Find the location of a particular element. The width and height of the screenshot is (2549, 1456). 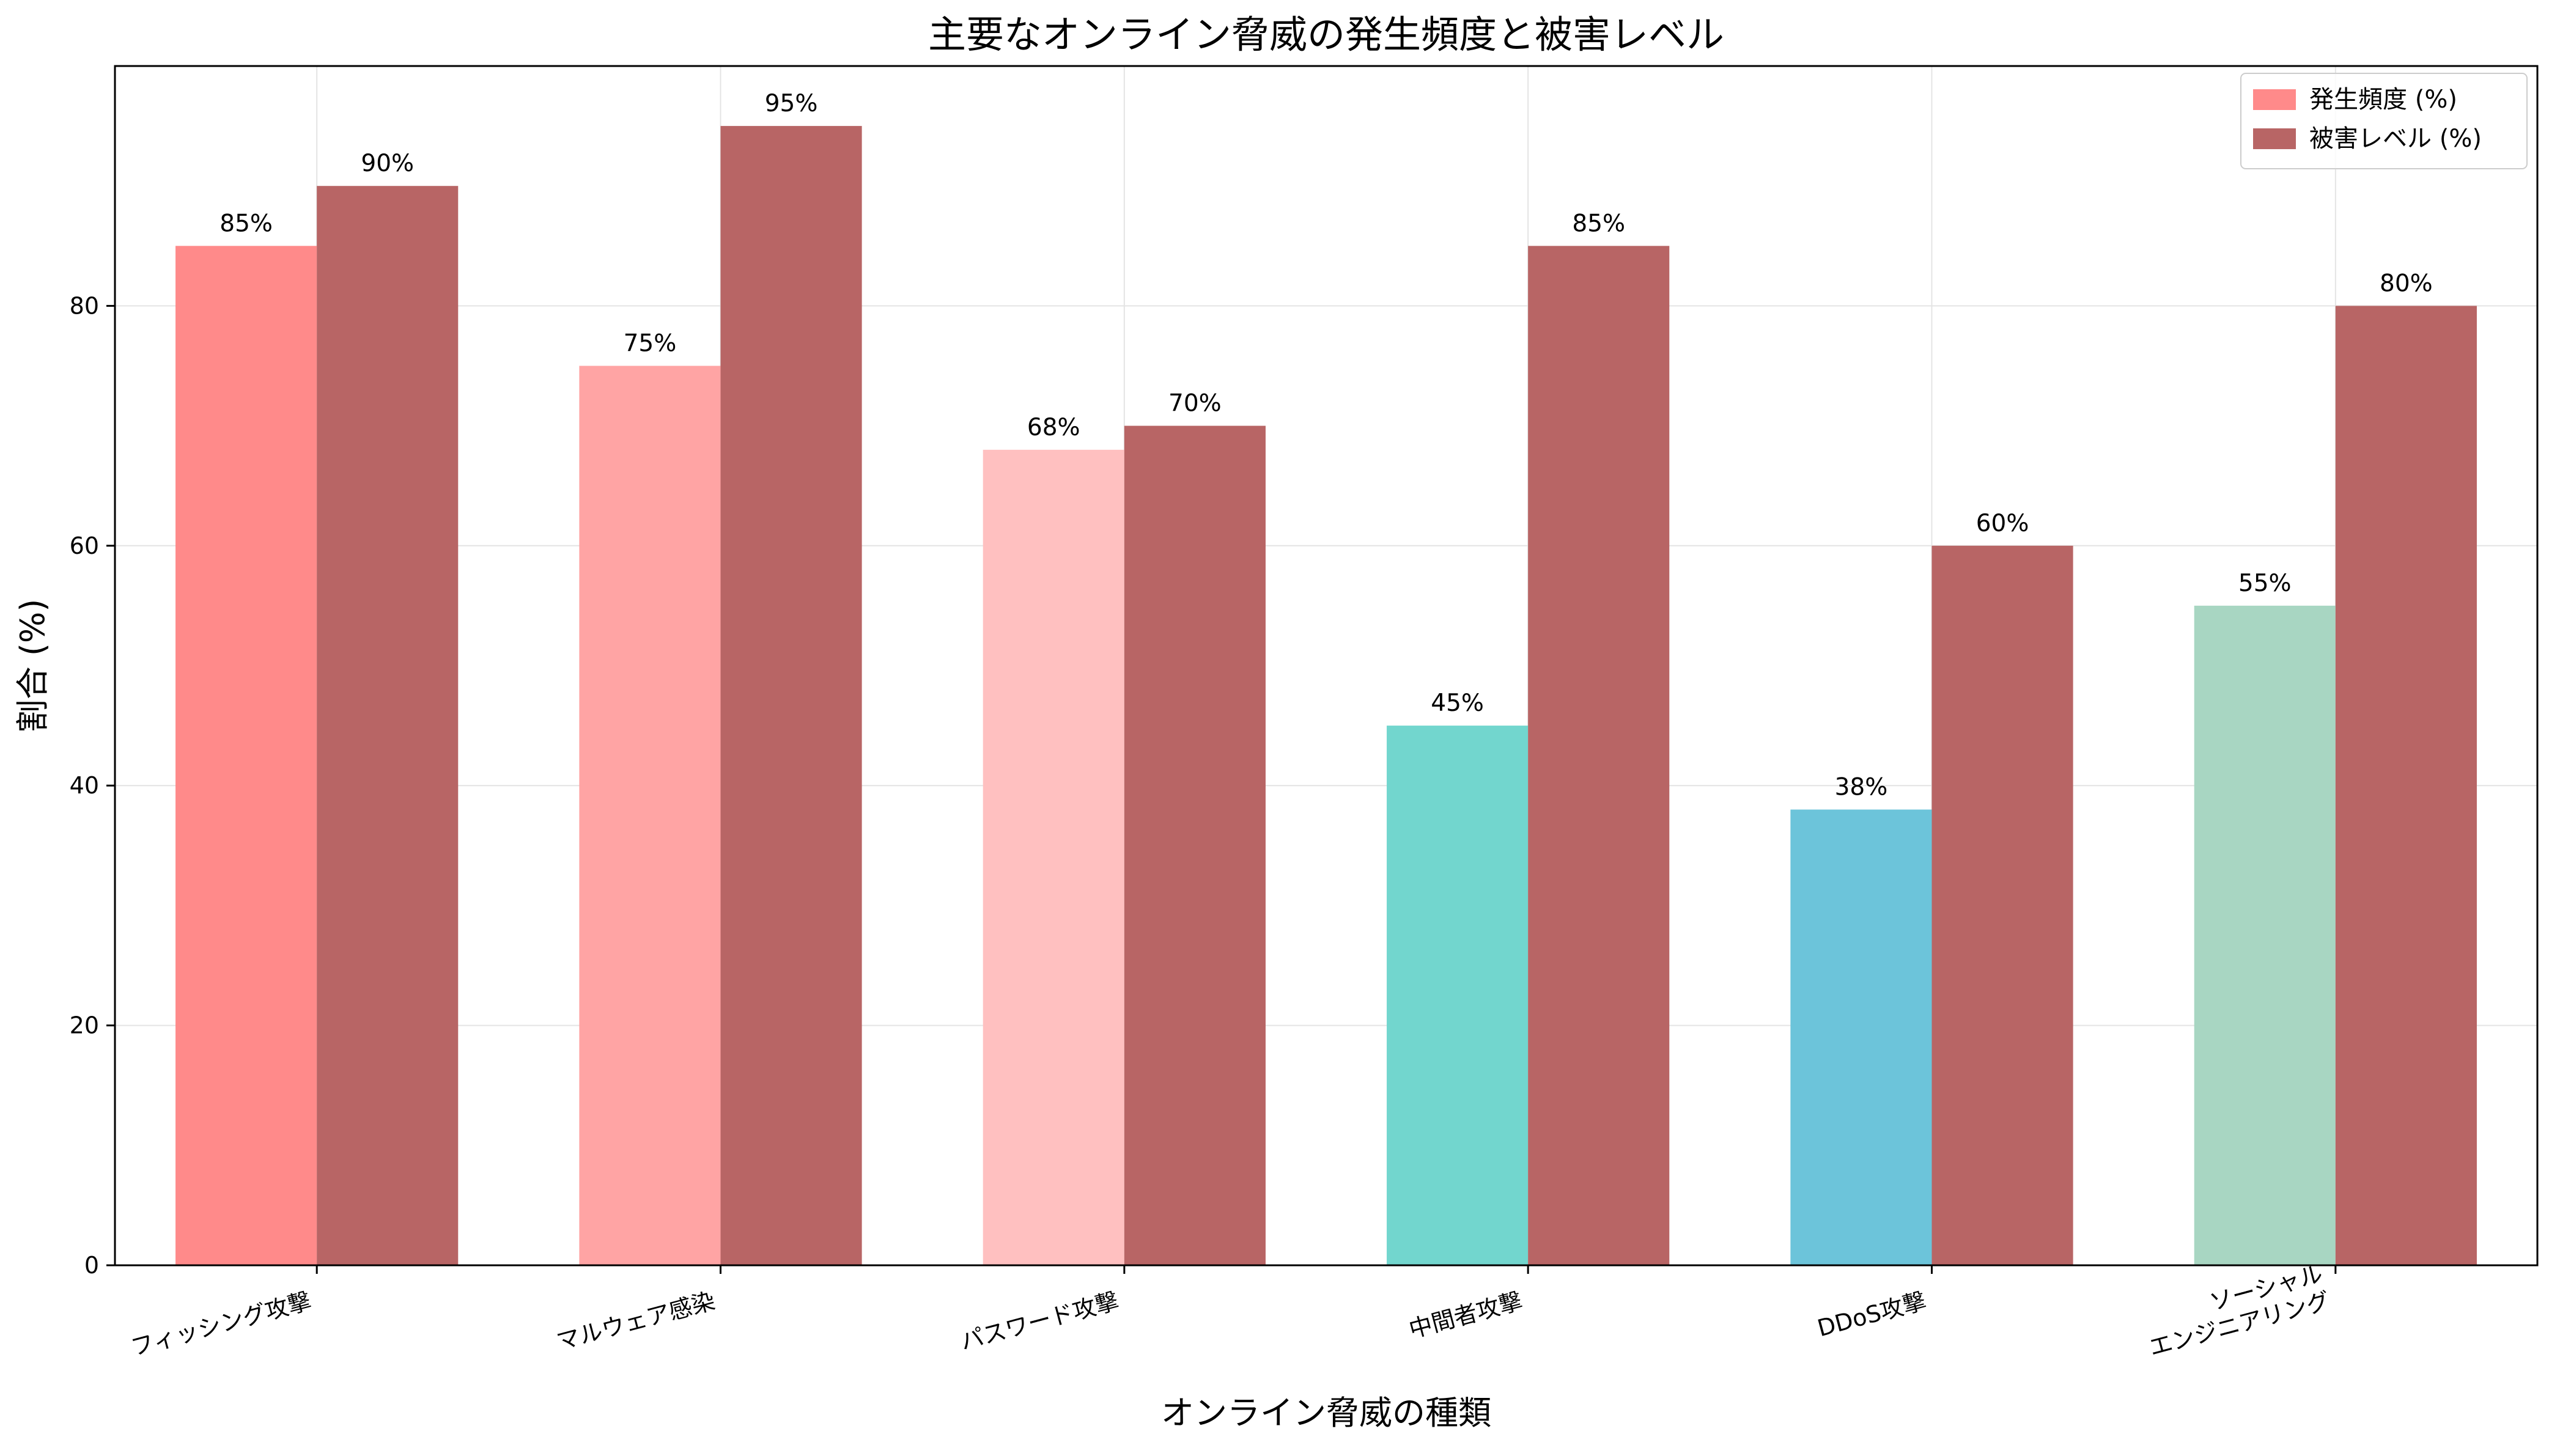

bar-value-label: 75% is located at coordinates (650, 344).